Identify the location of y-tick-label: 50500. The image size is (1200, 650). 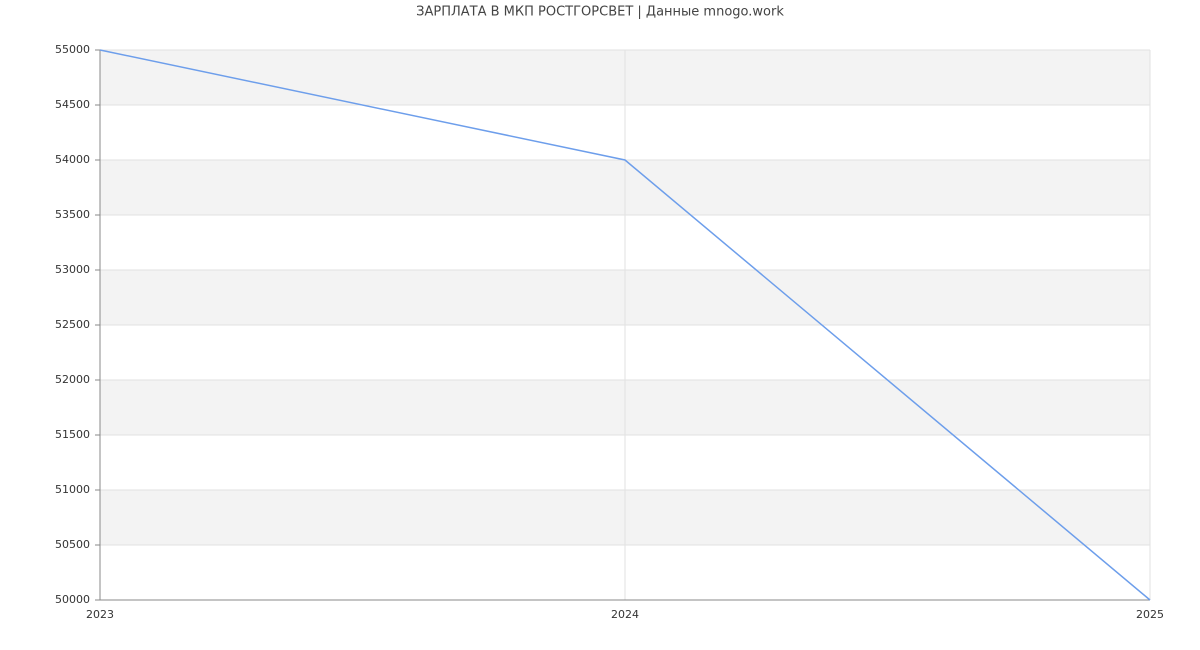
(72, 544).